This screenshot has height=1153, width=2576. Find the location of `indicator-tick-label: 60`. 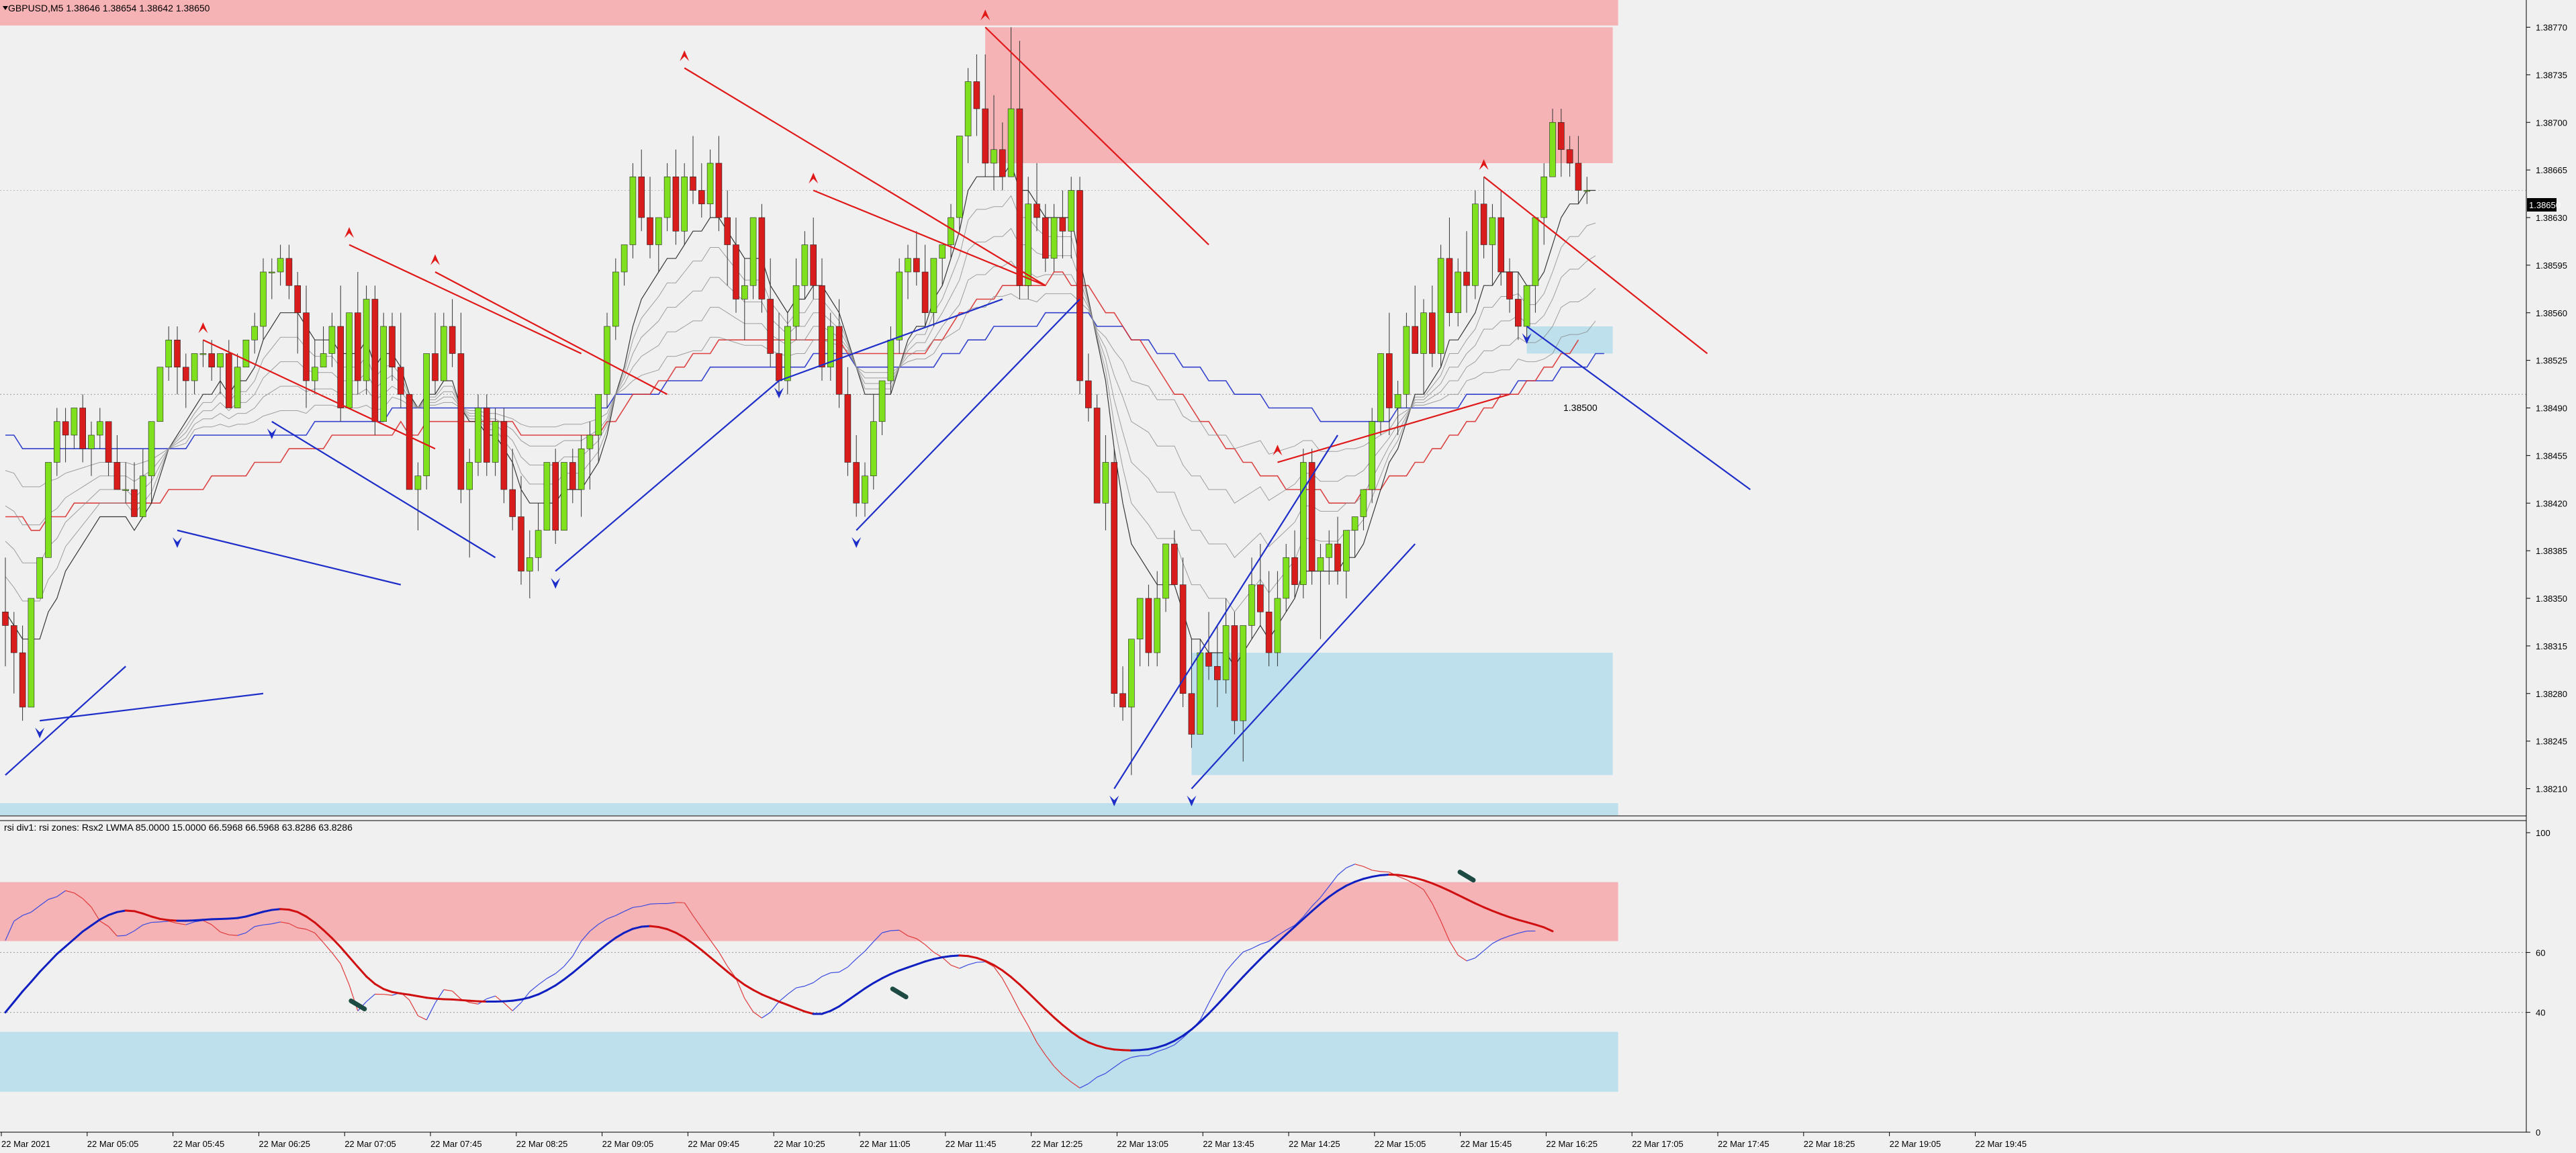

indicator-tick-label: 60 is located at coordinates (2540, 953).